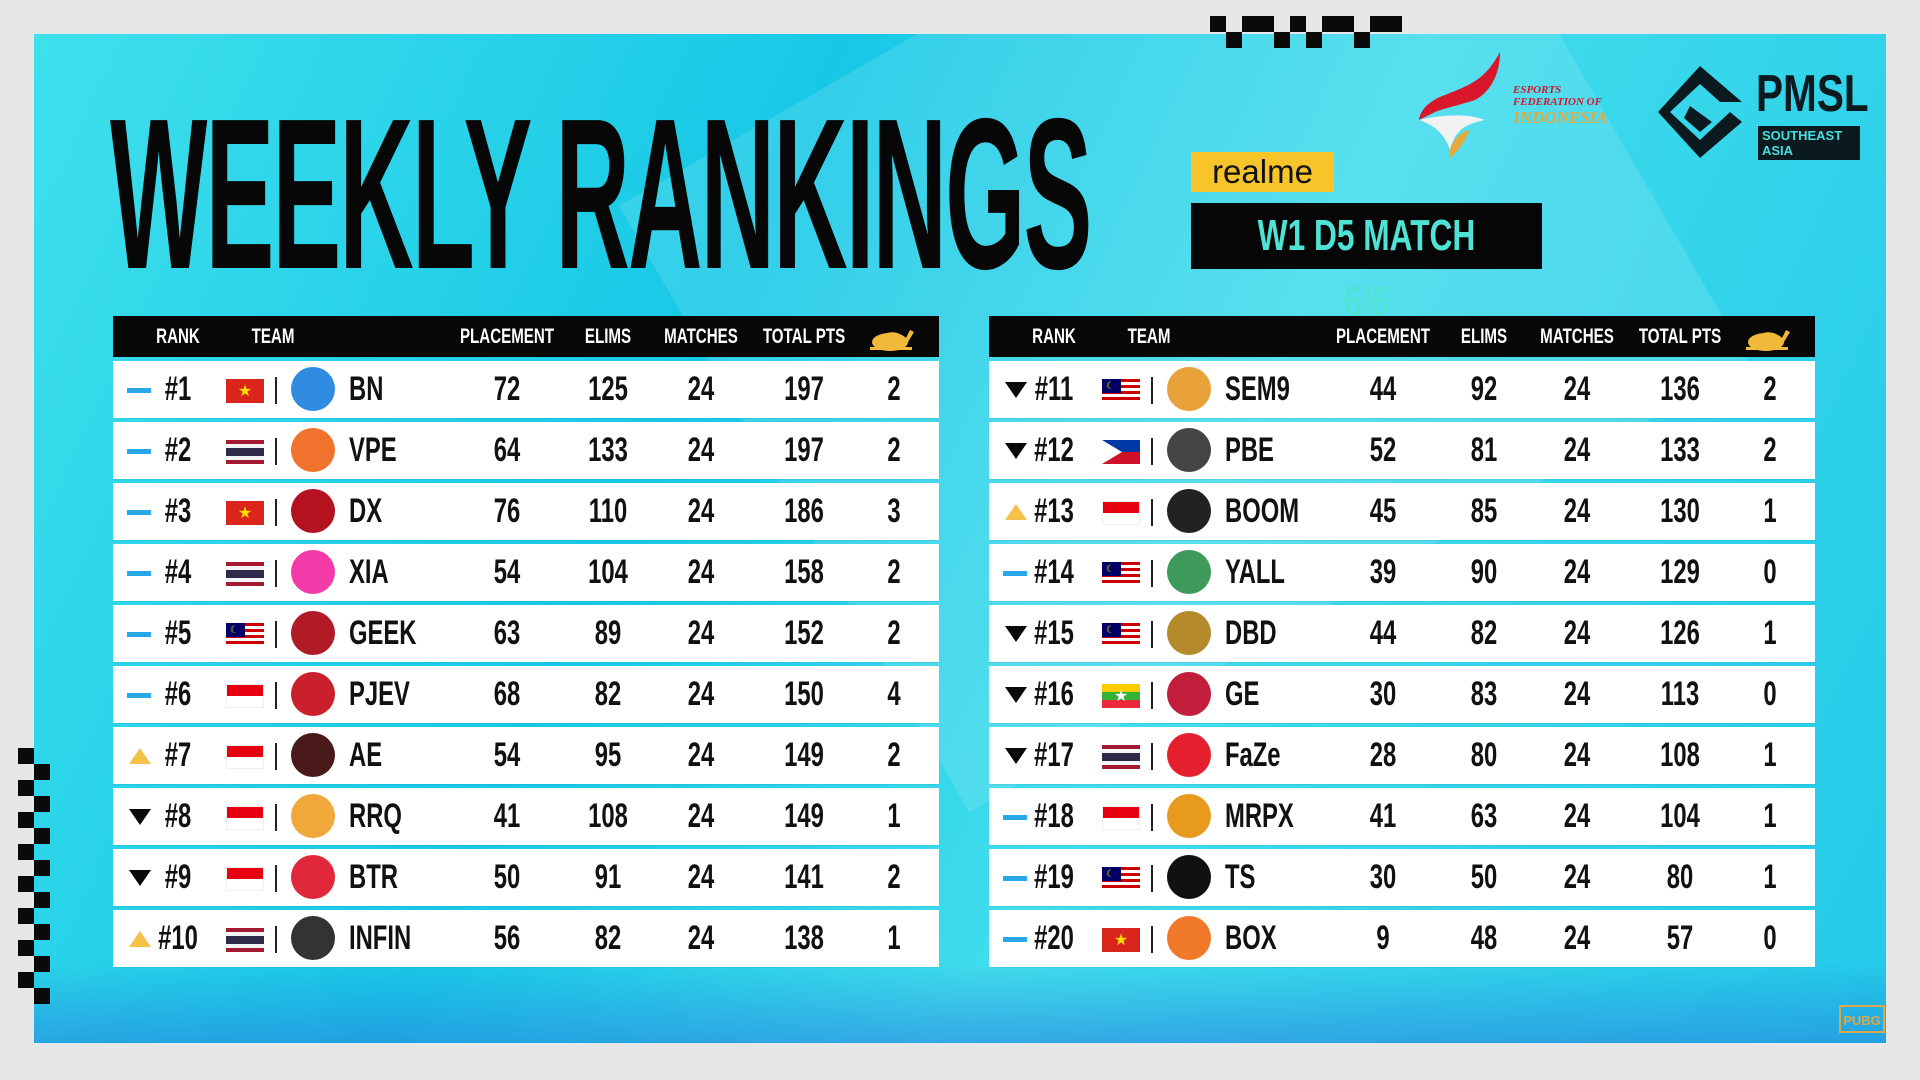 The height and width of the screenshot is (1080, 1920). I want to click on team-name: AE, so click(366, 755).